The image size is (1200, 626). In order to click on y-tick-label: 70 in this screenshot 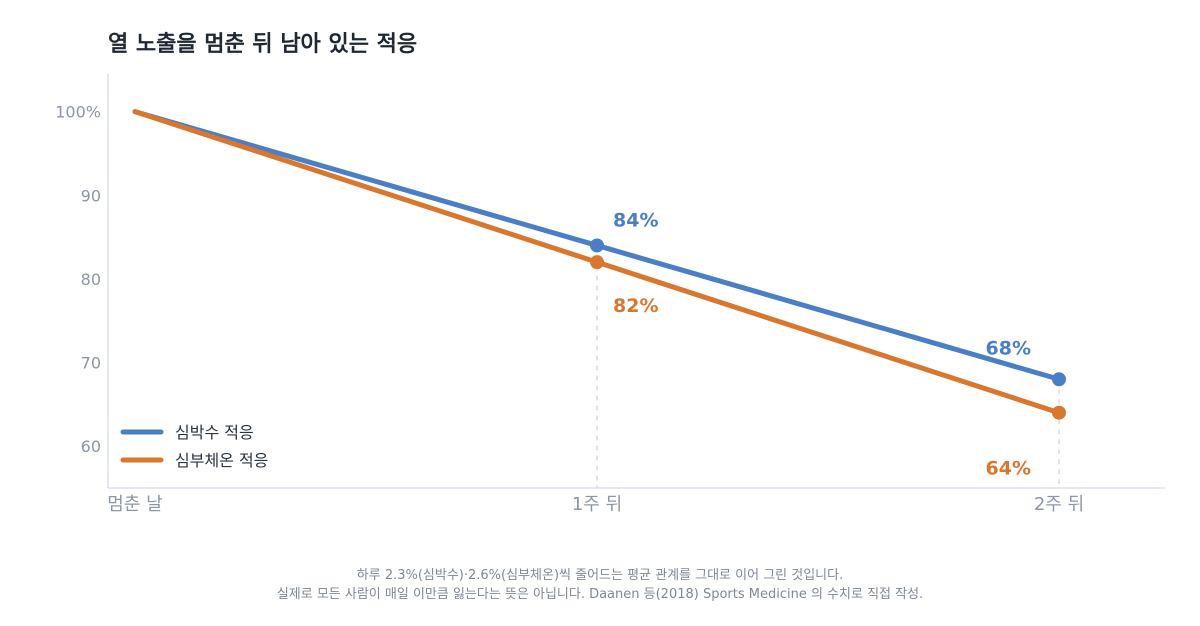, I will do `click(91, 363)`.